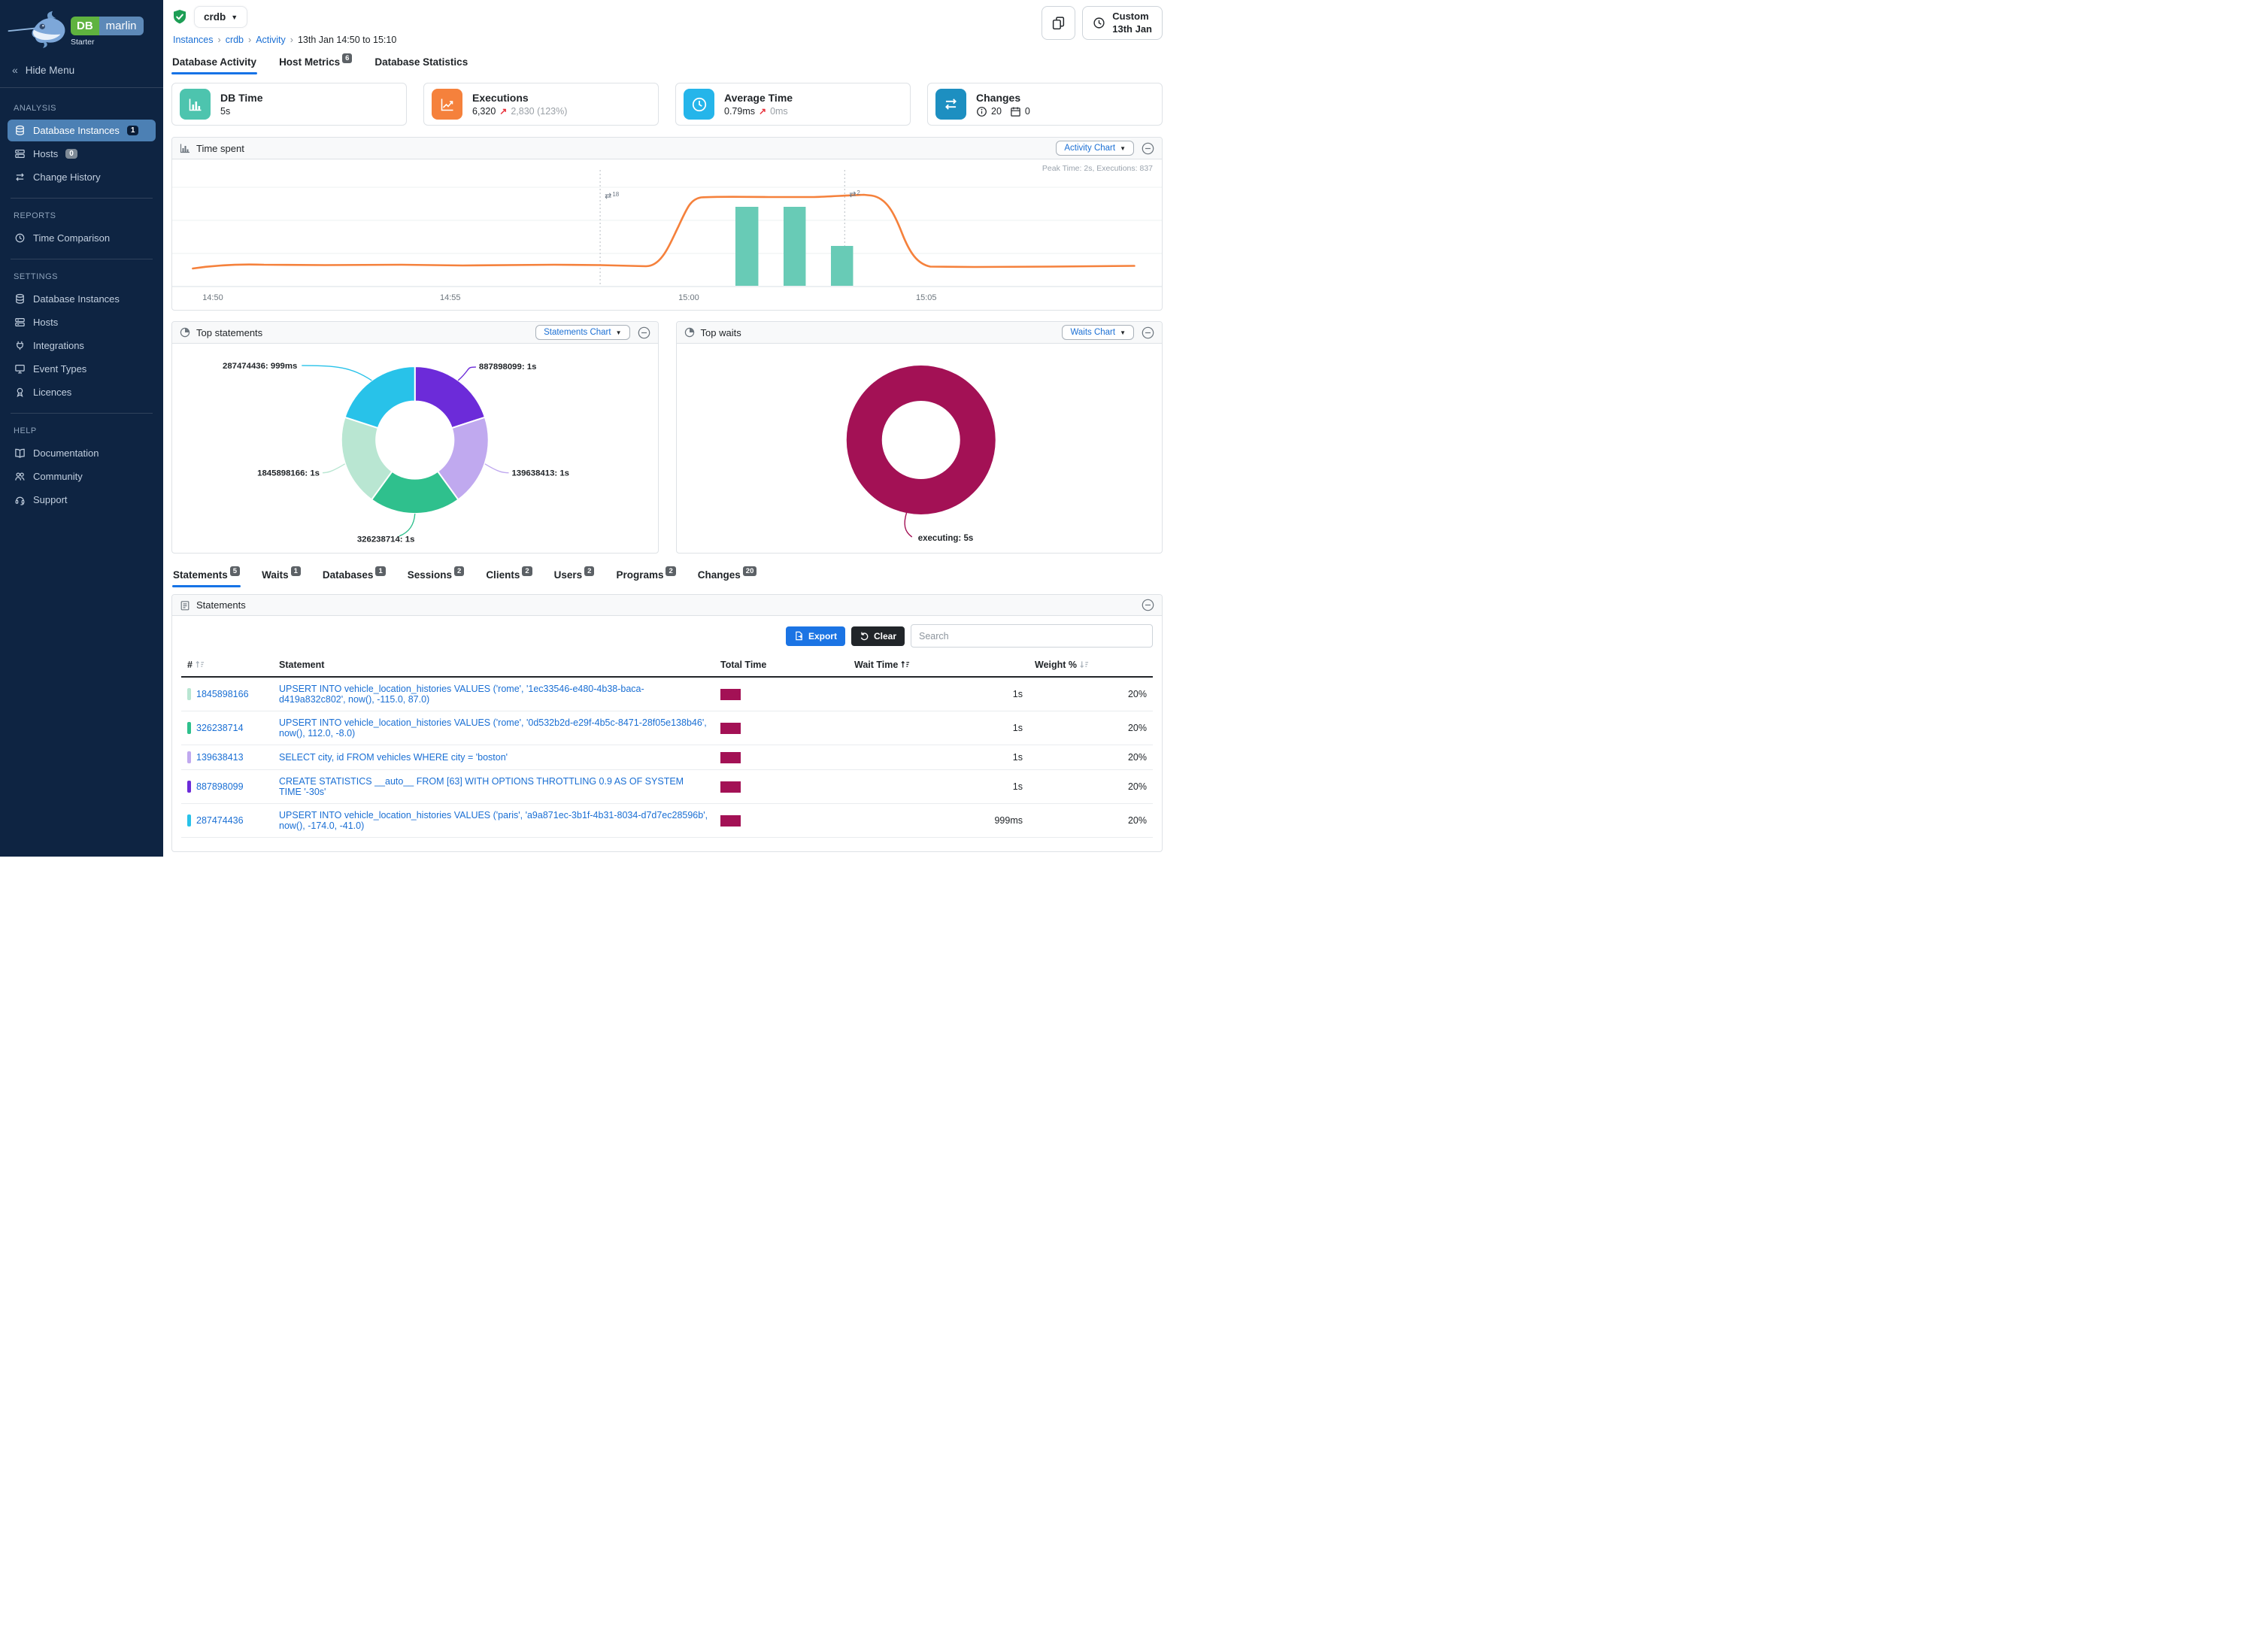 This screenshot has width=2268, height=1647. Describe the element at coordinates (271, 40) in the screenshot. I see `breadcrumb-activity: Activity` at that location.